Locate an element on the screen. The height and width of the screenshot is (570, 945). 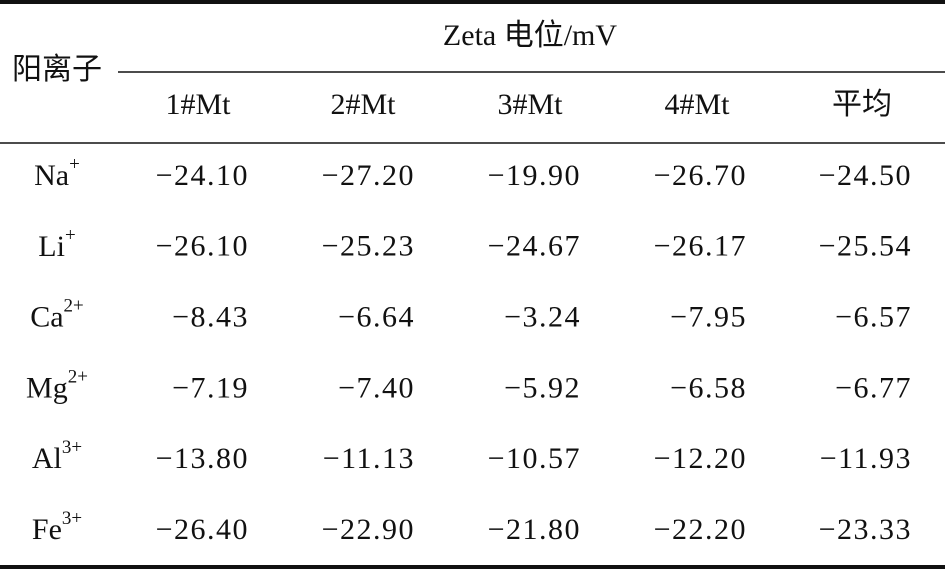
cell-value: −22.20 is located at coordinates (700, 529).